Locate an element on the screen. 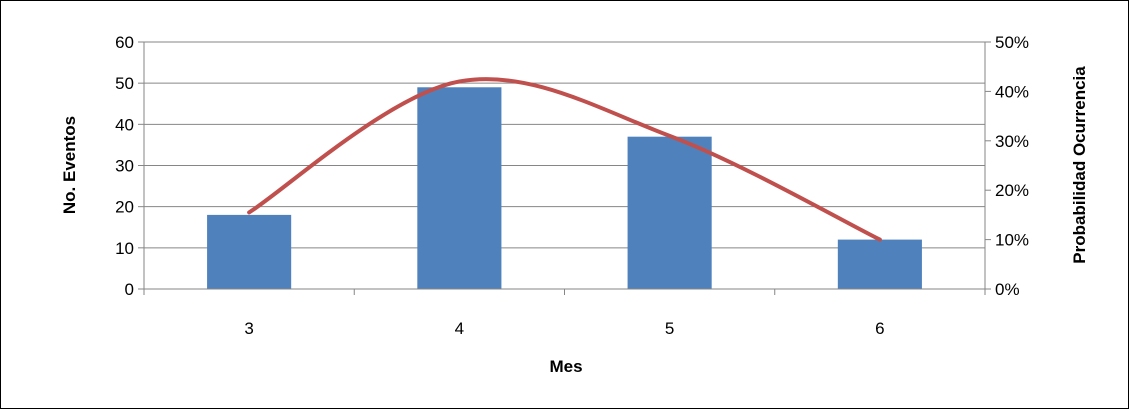 The width and height of the screenshot is (1129, 409). y2-tick-label: 0% is located at coordinates (1007, 289).